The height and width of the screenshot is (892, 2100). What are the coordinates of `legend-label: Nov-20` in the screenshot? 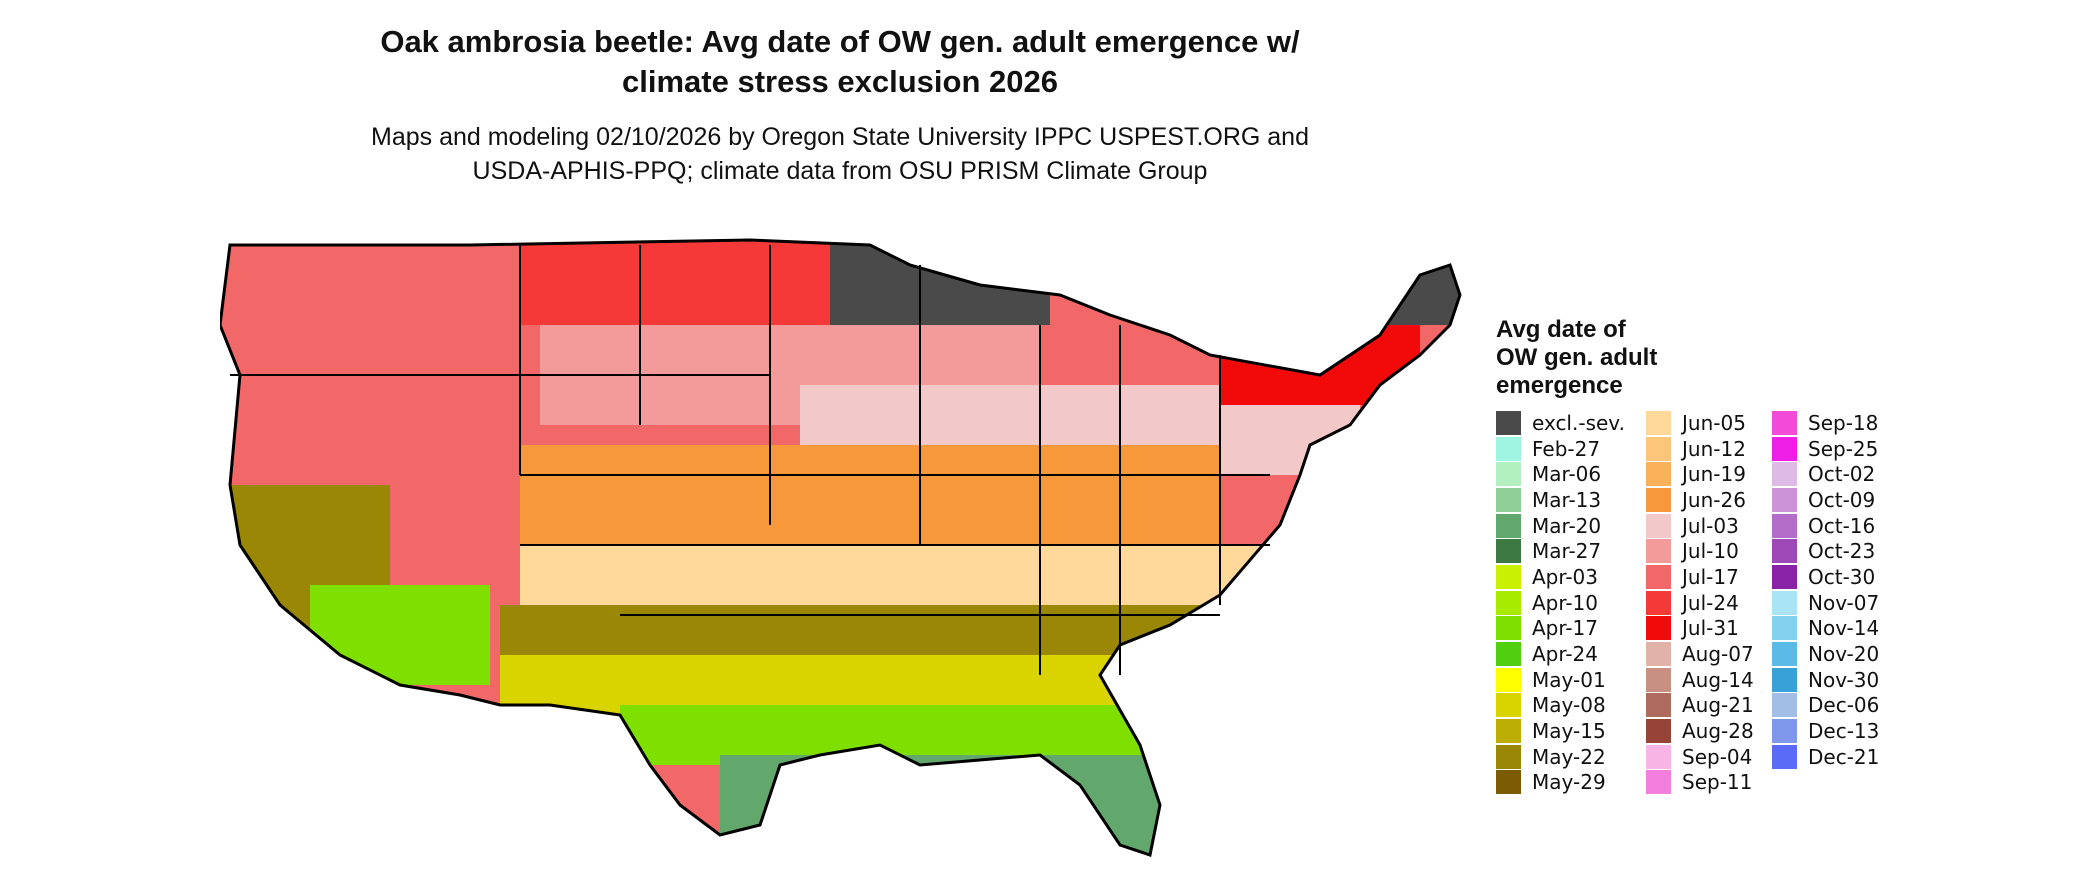 It's located at (1844, 654).